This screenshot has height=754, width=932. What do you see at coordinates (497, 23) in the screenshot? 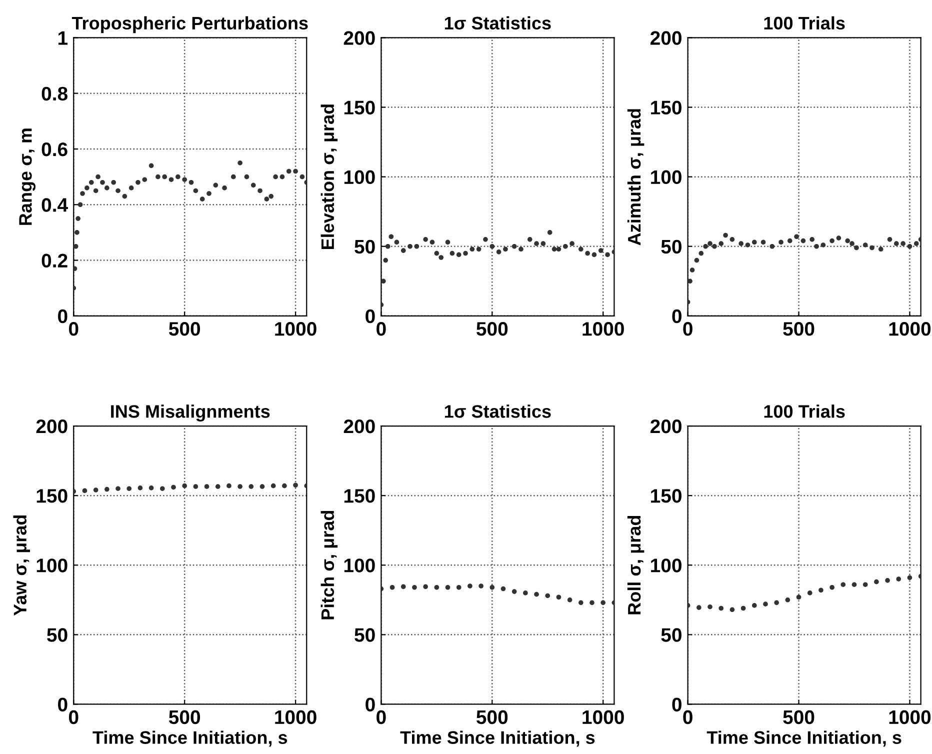
I see `chart-title: 1σ Statistics` at bounding box center [497, 23].